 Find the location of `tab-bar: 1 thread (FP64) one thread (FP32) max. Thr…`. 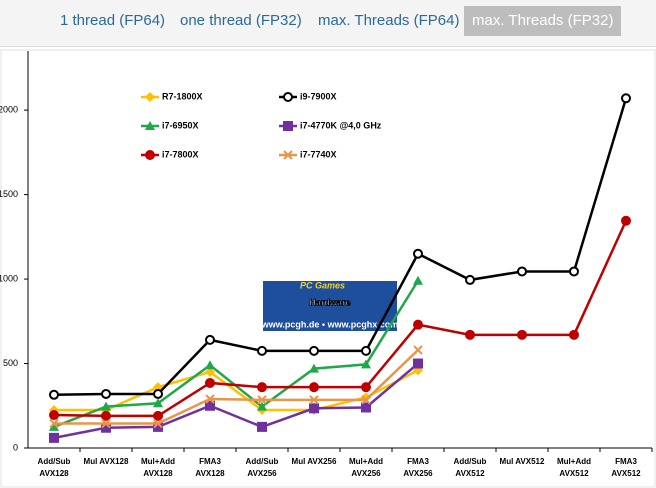

tab-bar: 1 thread (FP64) one thread (FP32) max. Thr… is located at coordinates (328, 23).